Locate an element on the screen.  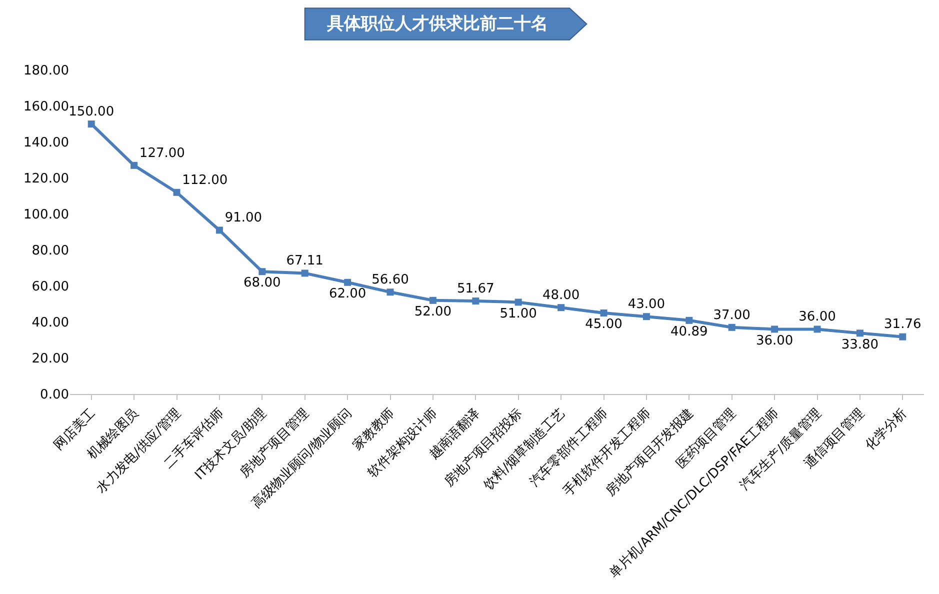
chart-title: 具体职位人才供求比前二十名 is located at coordinates (437, 24).